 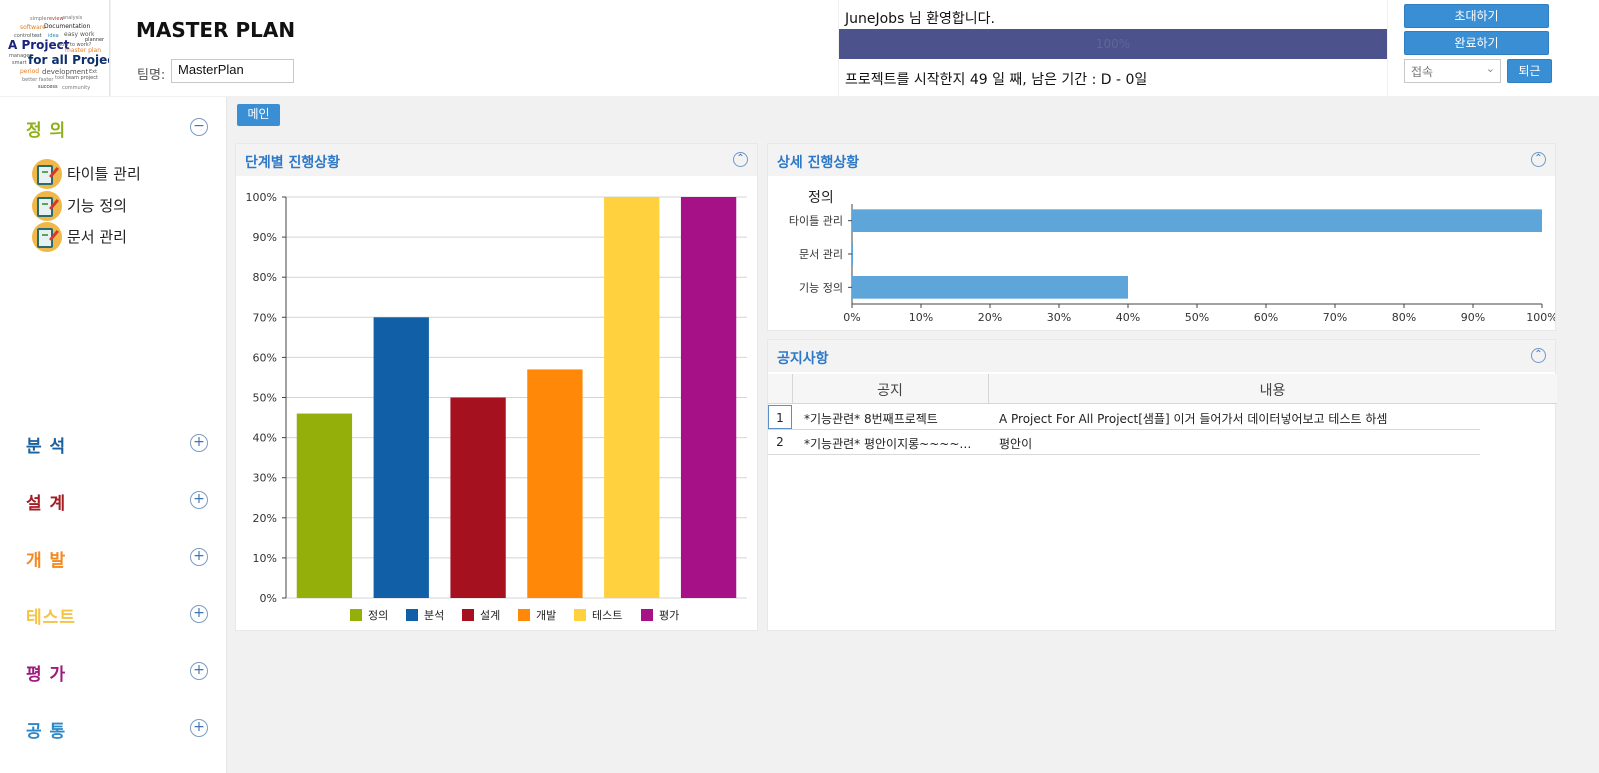 What do you see at coordinates (851, 317) in the screenshot?
I see `x-tick-label: 0%` at bounding box center [851, 317].